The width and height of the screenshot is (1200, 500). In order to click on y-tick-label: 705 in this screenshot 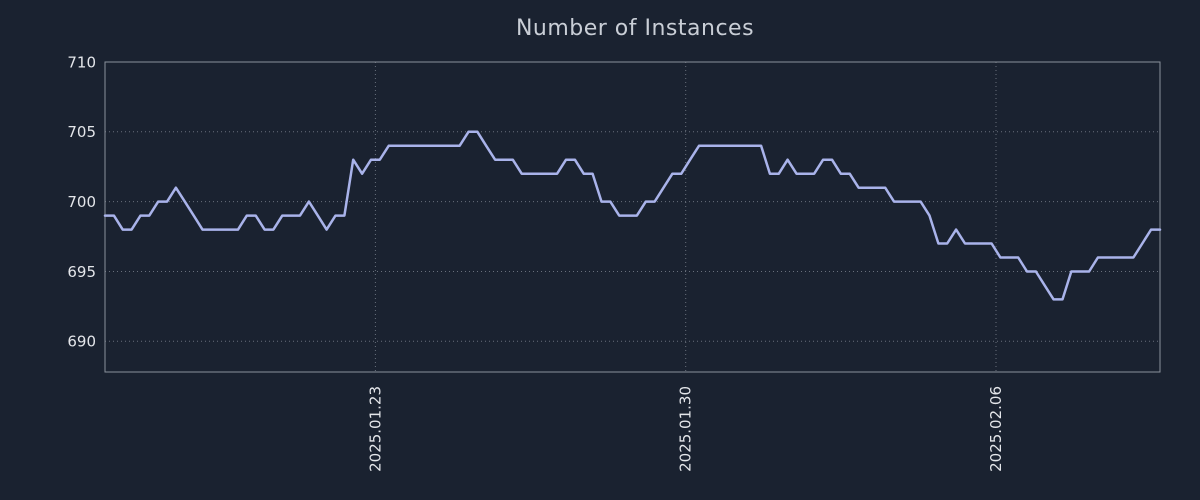, I will do `click(81, 132)`.